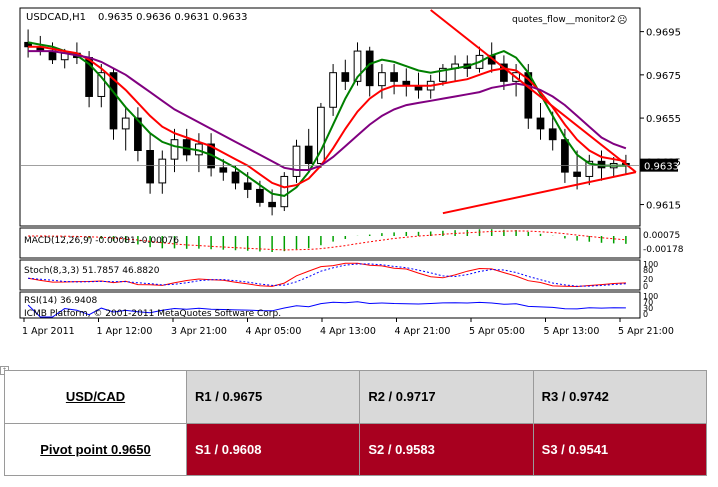  What do you see at coordinates (648, 279) in the screenshot?
I see `stoch-tick: 20` at bounding box center [648, 279].